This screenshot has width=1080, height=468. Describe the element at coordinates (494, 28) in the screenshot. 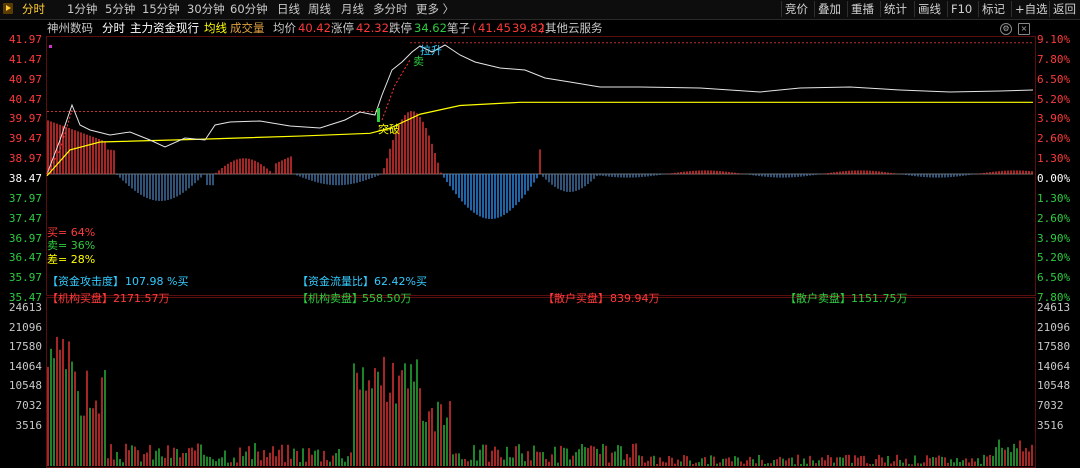

I see `note-high: 41.45` at that location.